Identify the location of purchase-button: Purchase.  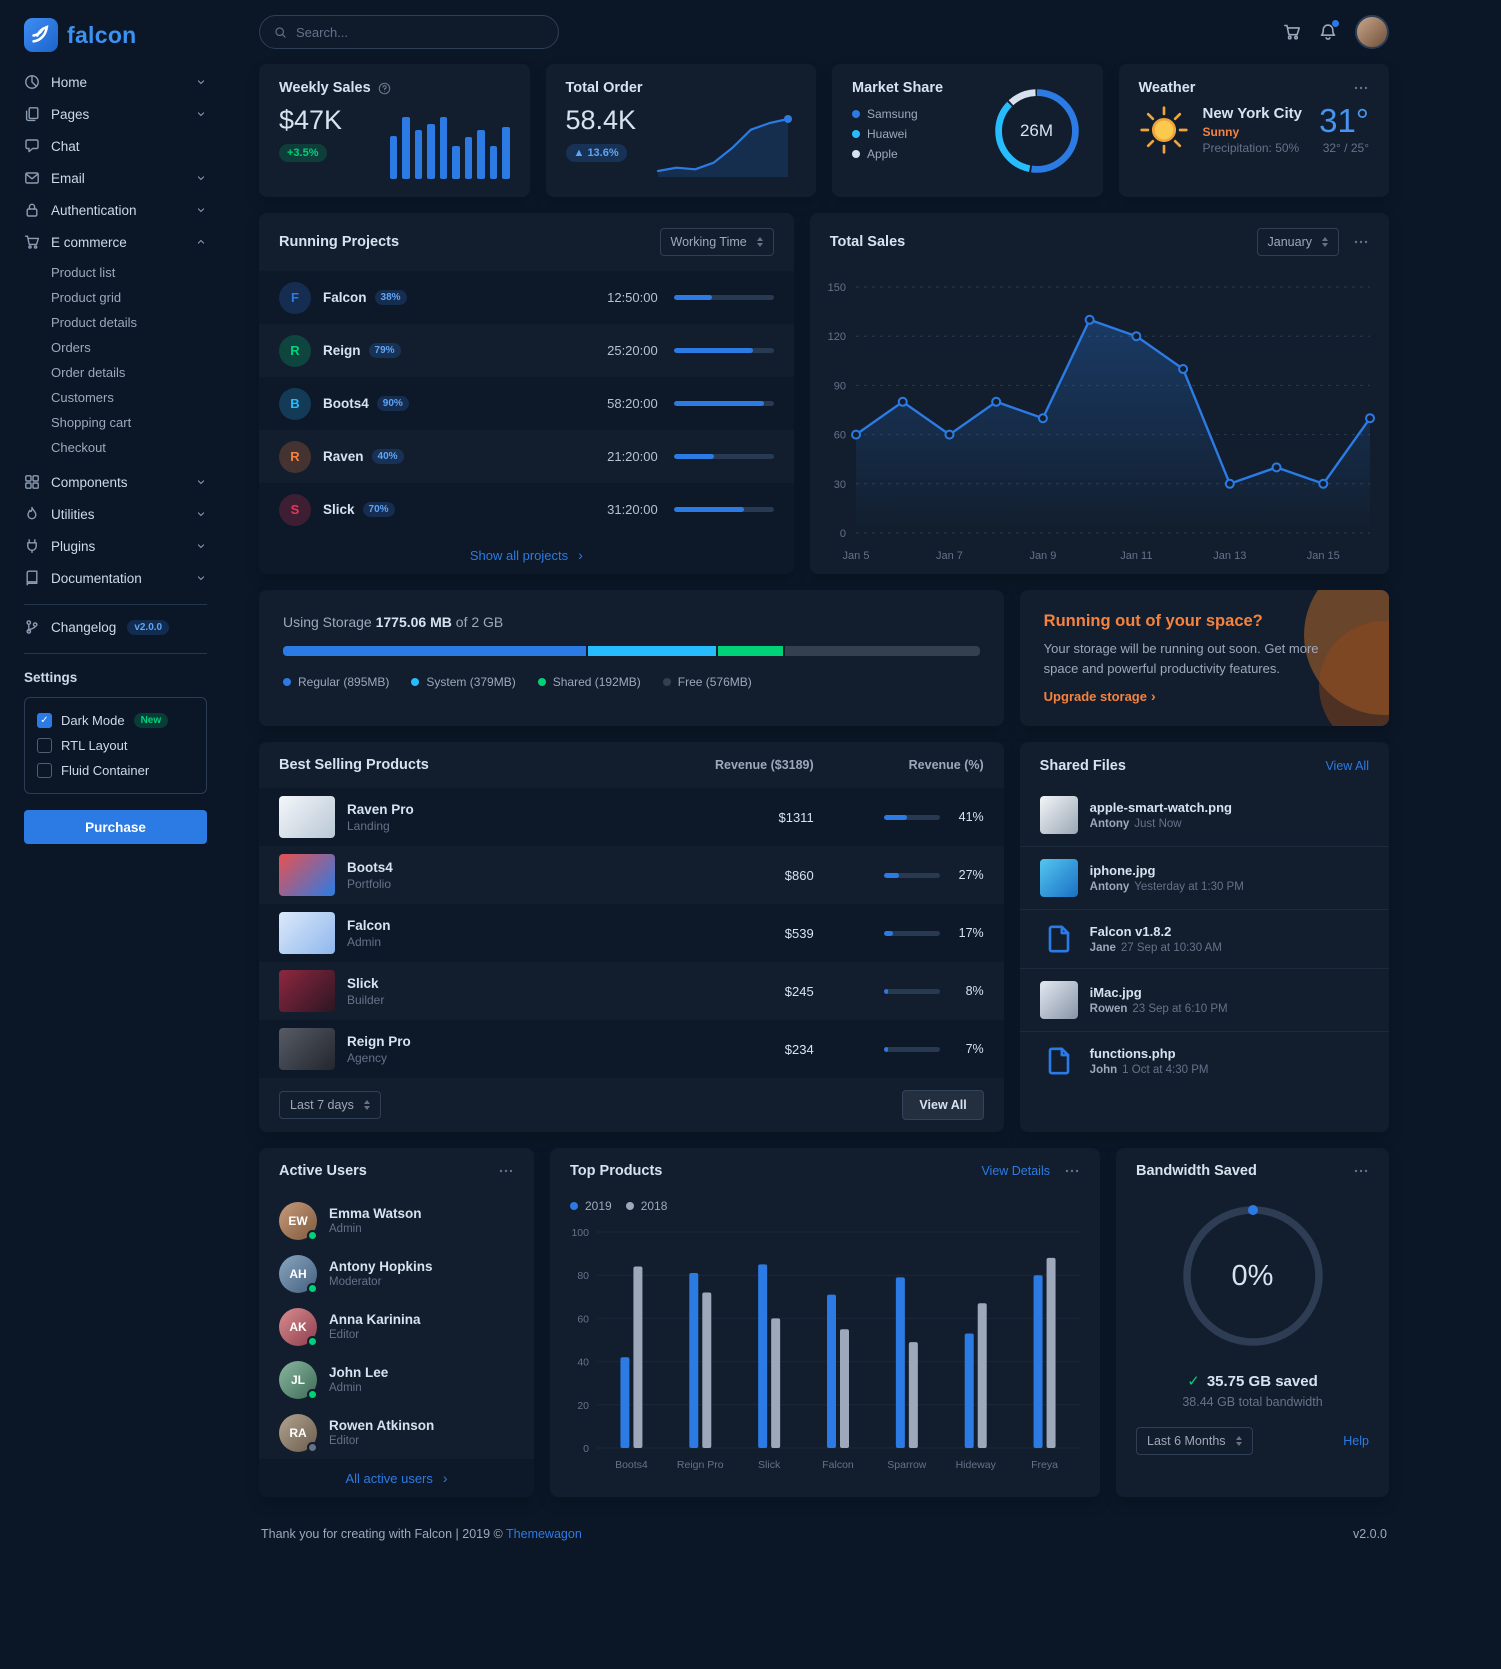
(115, 827).